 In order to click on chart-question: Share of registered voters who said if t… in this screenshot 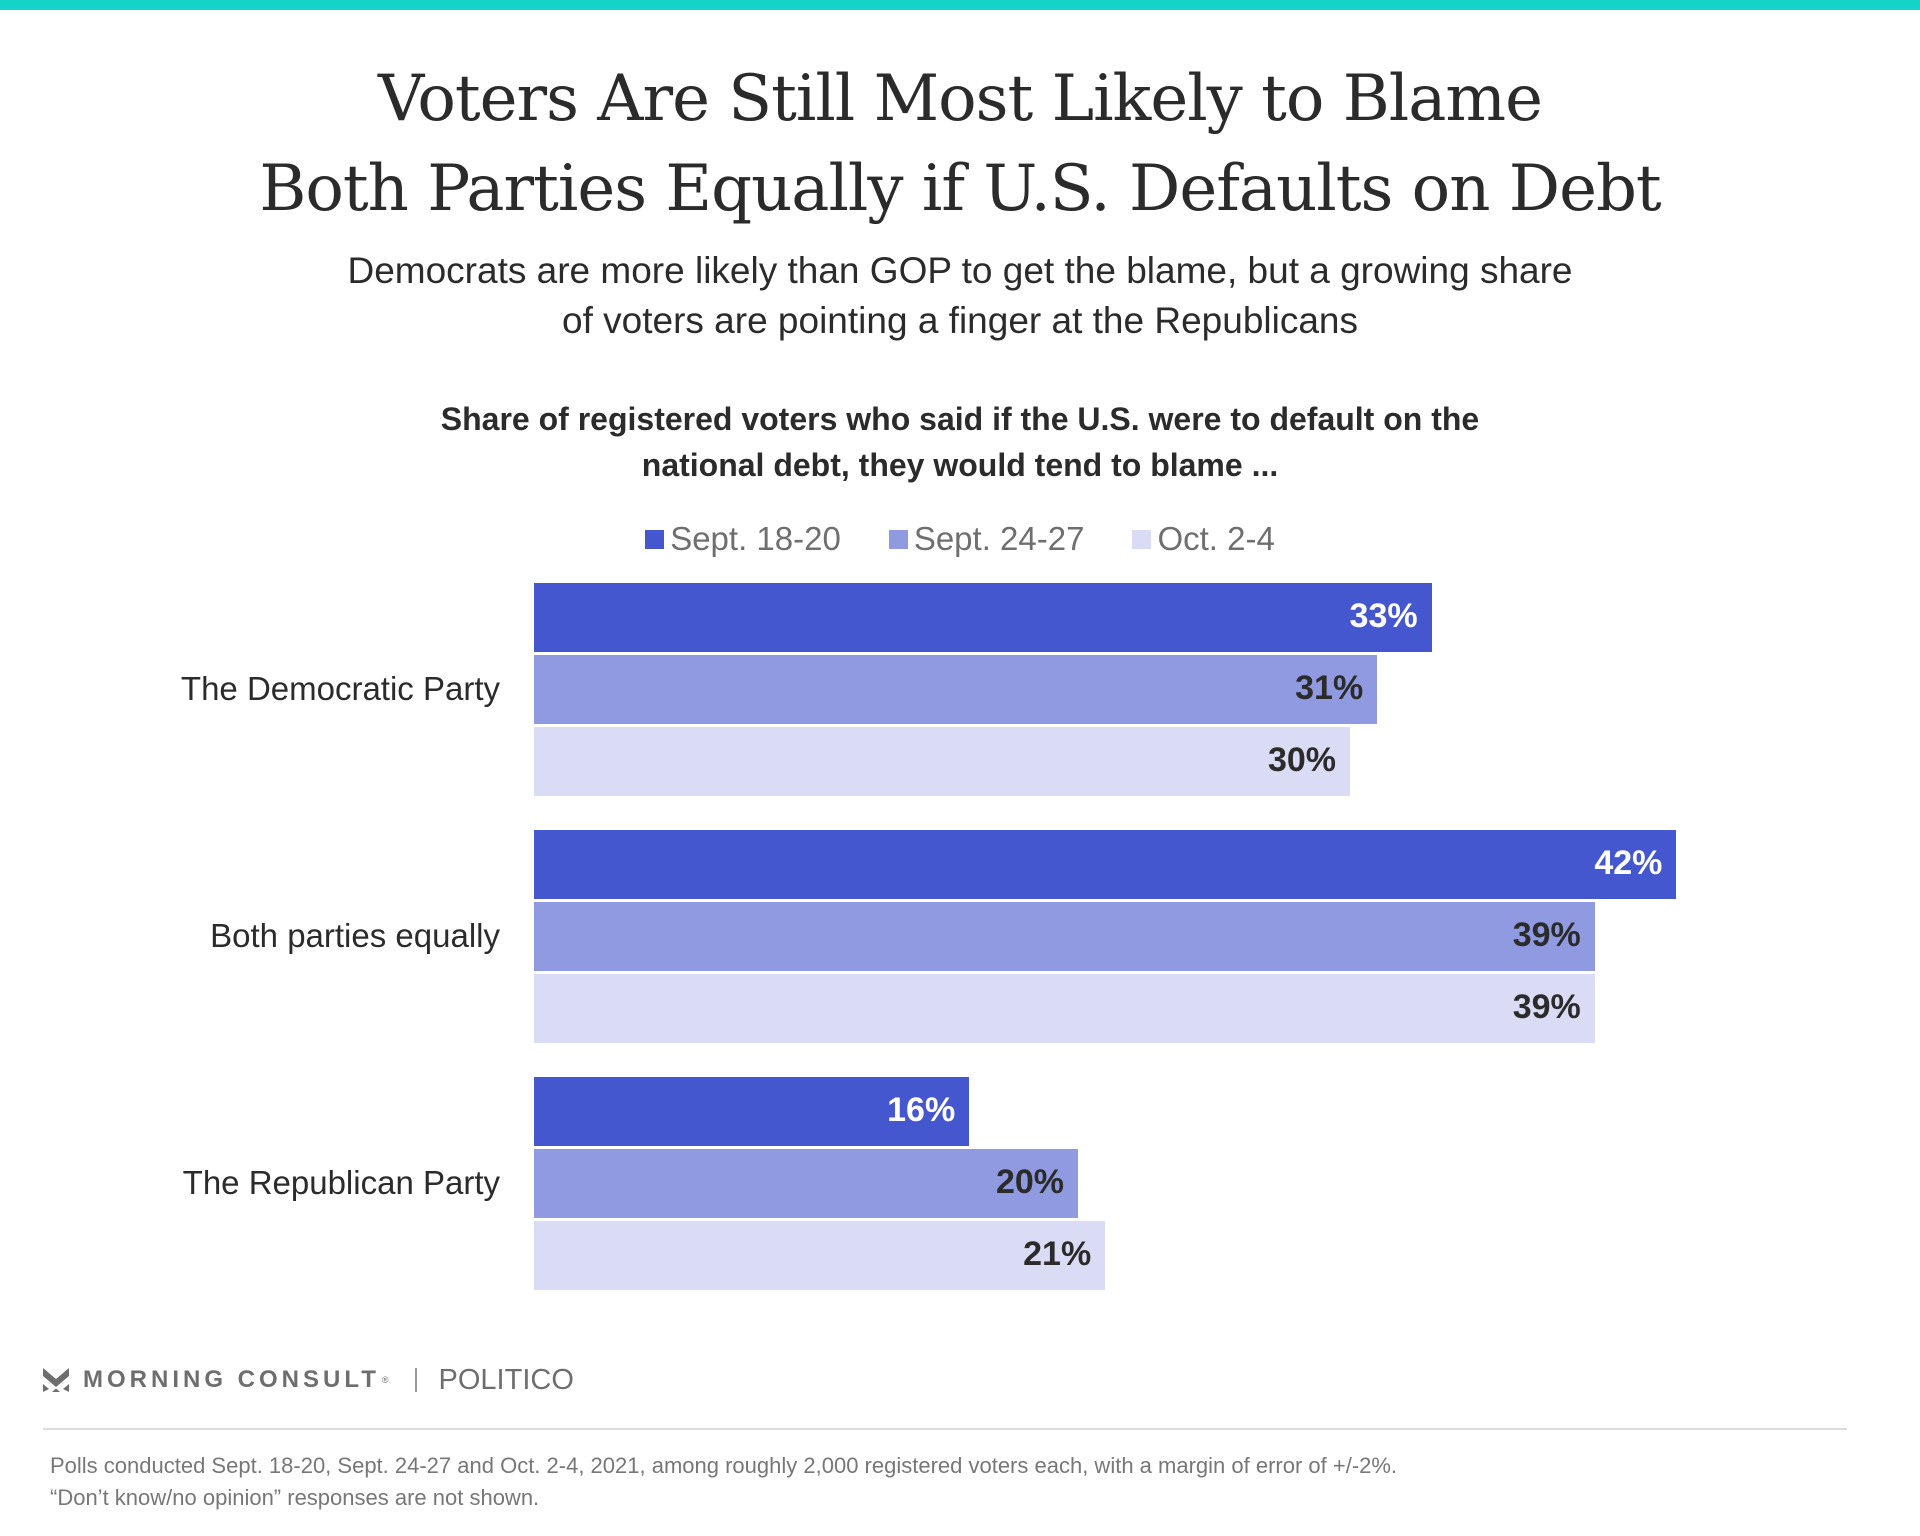, I will do `click(960, 442)`.